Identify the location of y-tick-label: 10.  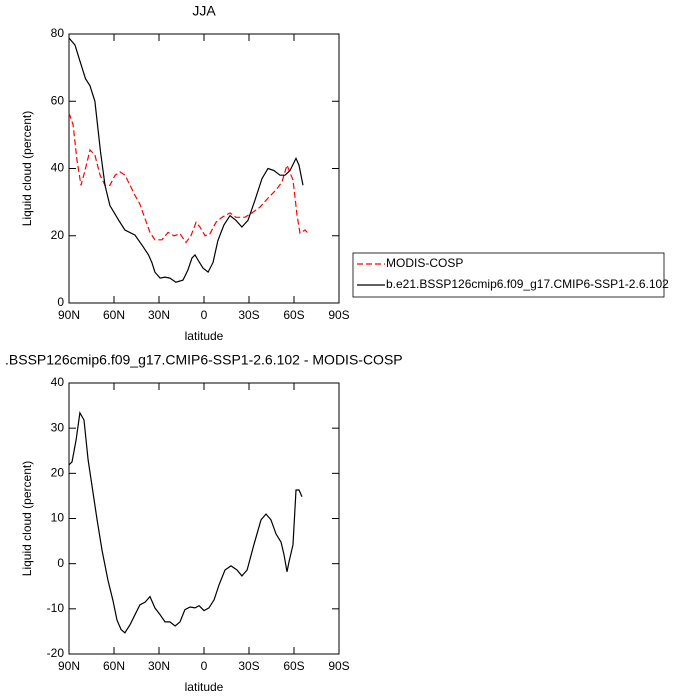
(58, 518).